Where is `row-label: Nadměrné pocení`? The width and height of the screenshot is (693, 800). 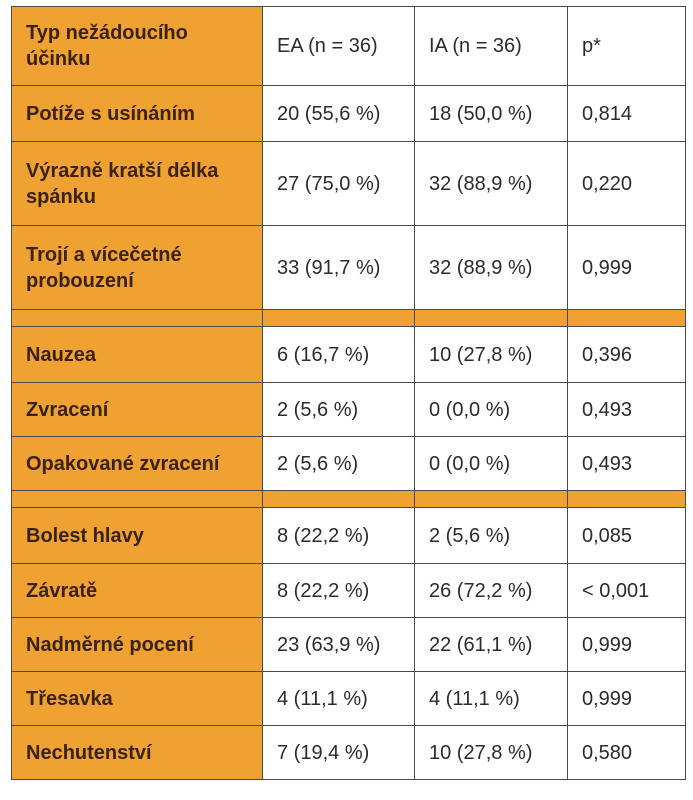
row-label: Nadměrné pocení is located at coordinates (137, 644).